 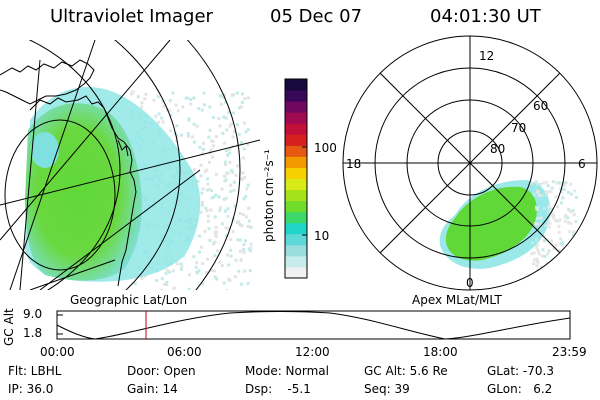 What do you see at coordinates (161, 371) in the screenshot?
I see `status-door: Door: Open` at bounding box center [161, 371].